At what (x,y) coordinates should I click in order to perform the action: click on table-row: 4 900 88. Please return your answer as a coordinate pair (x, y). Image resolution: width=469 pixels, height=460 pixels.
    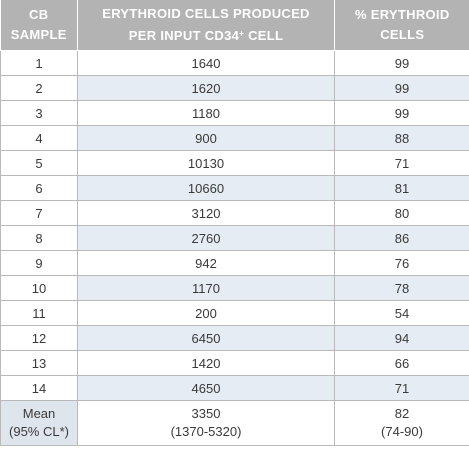
    Looking at the image, I should click on (234, 138).